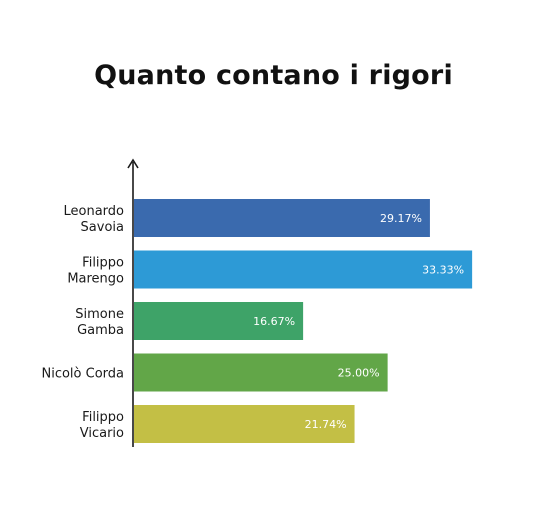 The height and width of the screenshot is (529, 547). What do you see at coordinates (82, 374) in the screenshot?
I see `category-label-3: Nicolò Corda` at bounding box center [82, 374].